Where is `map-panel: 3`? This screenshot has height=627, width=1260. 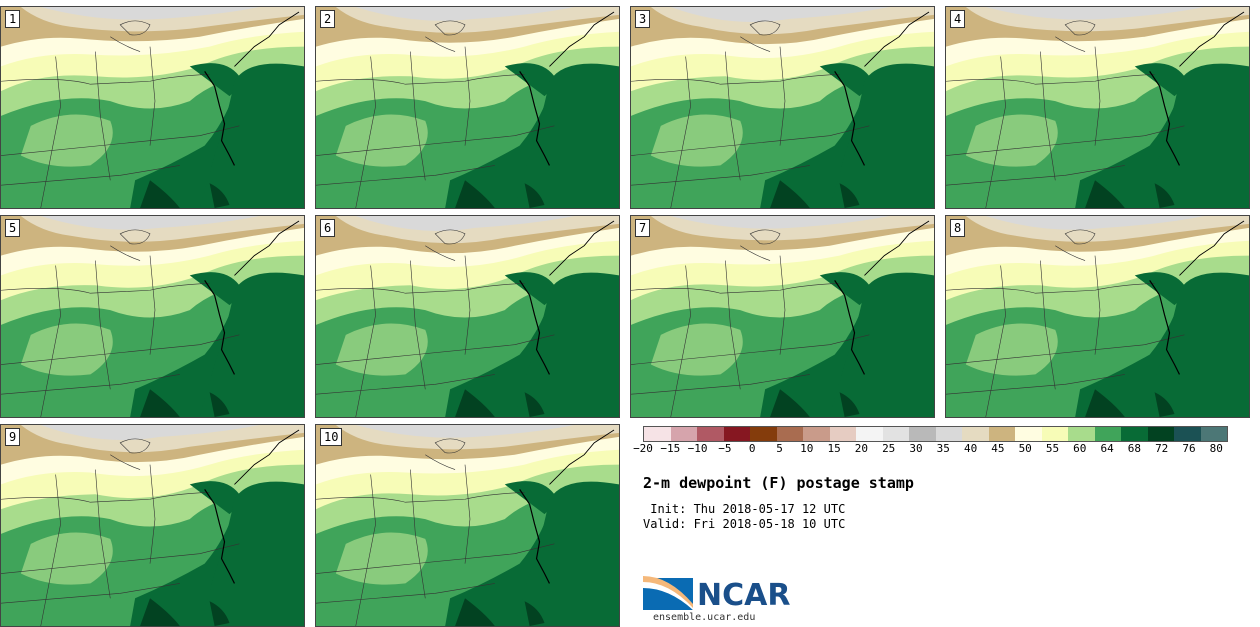
map-panel: 3 is located at coordinates (782, 107).